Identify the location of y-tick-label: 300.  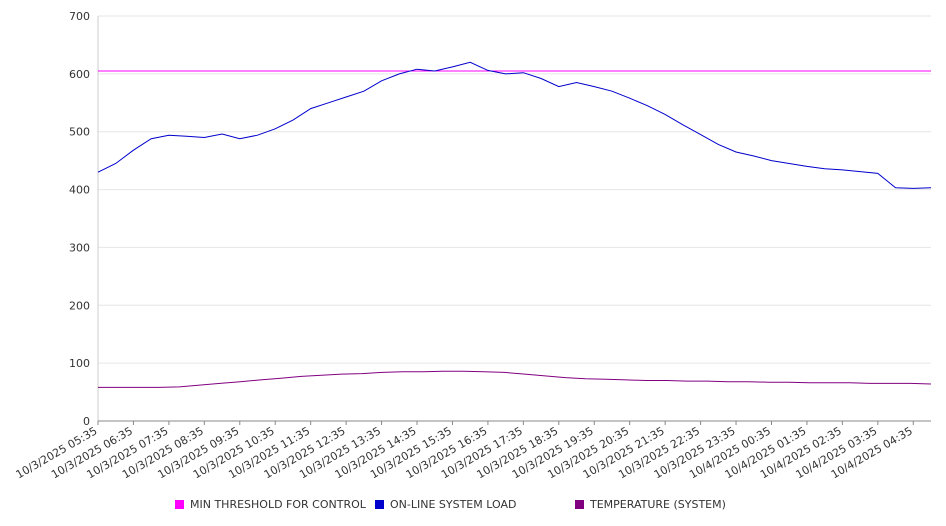
(79, 247).